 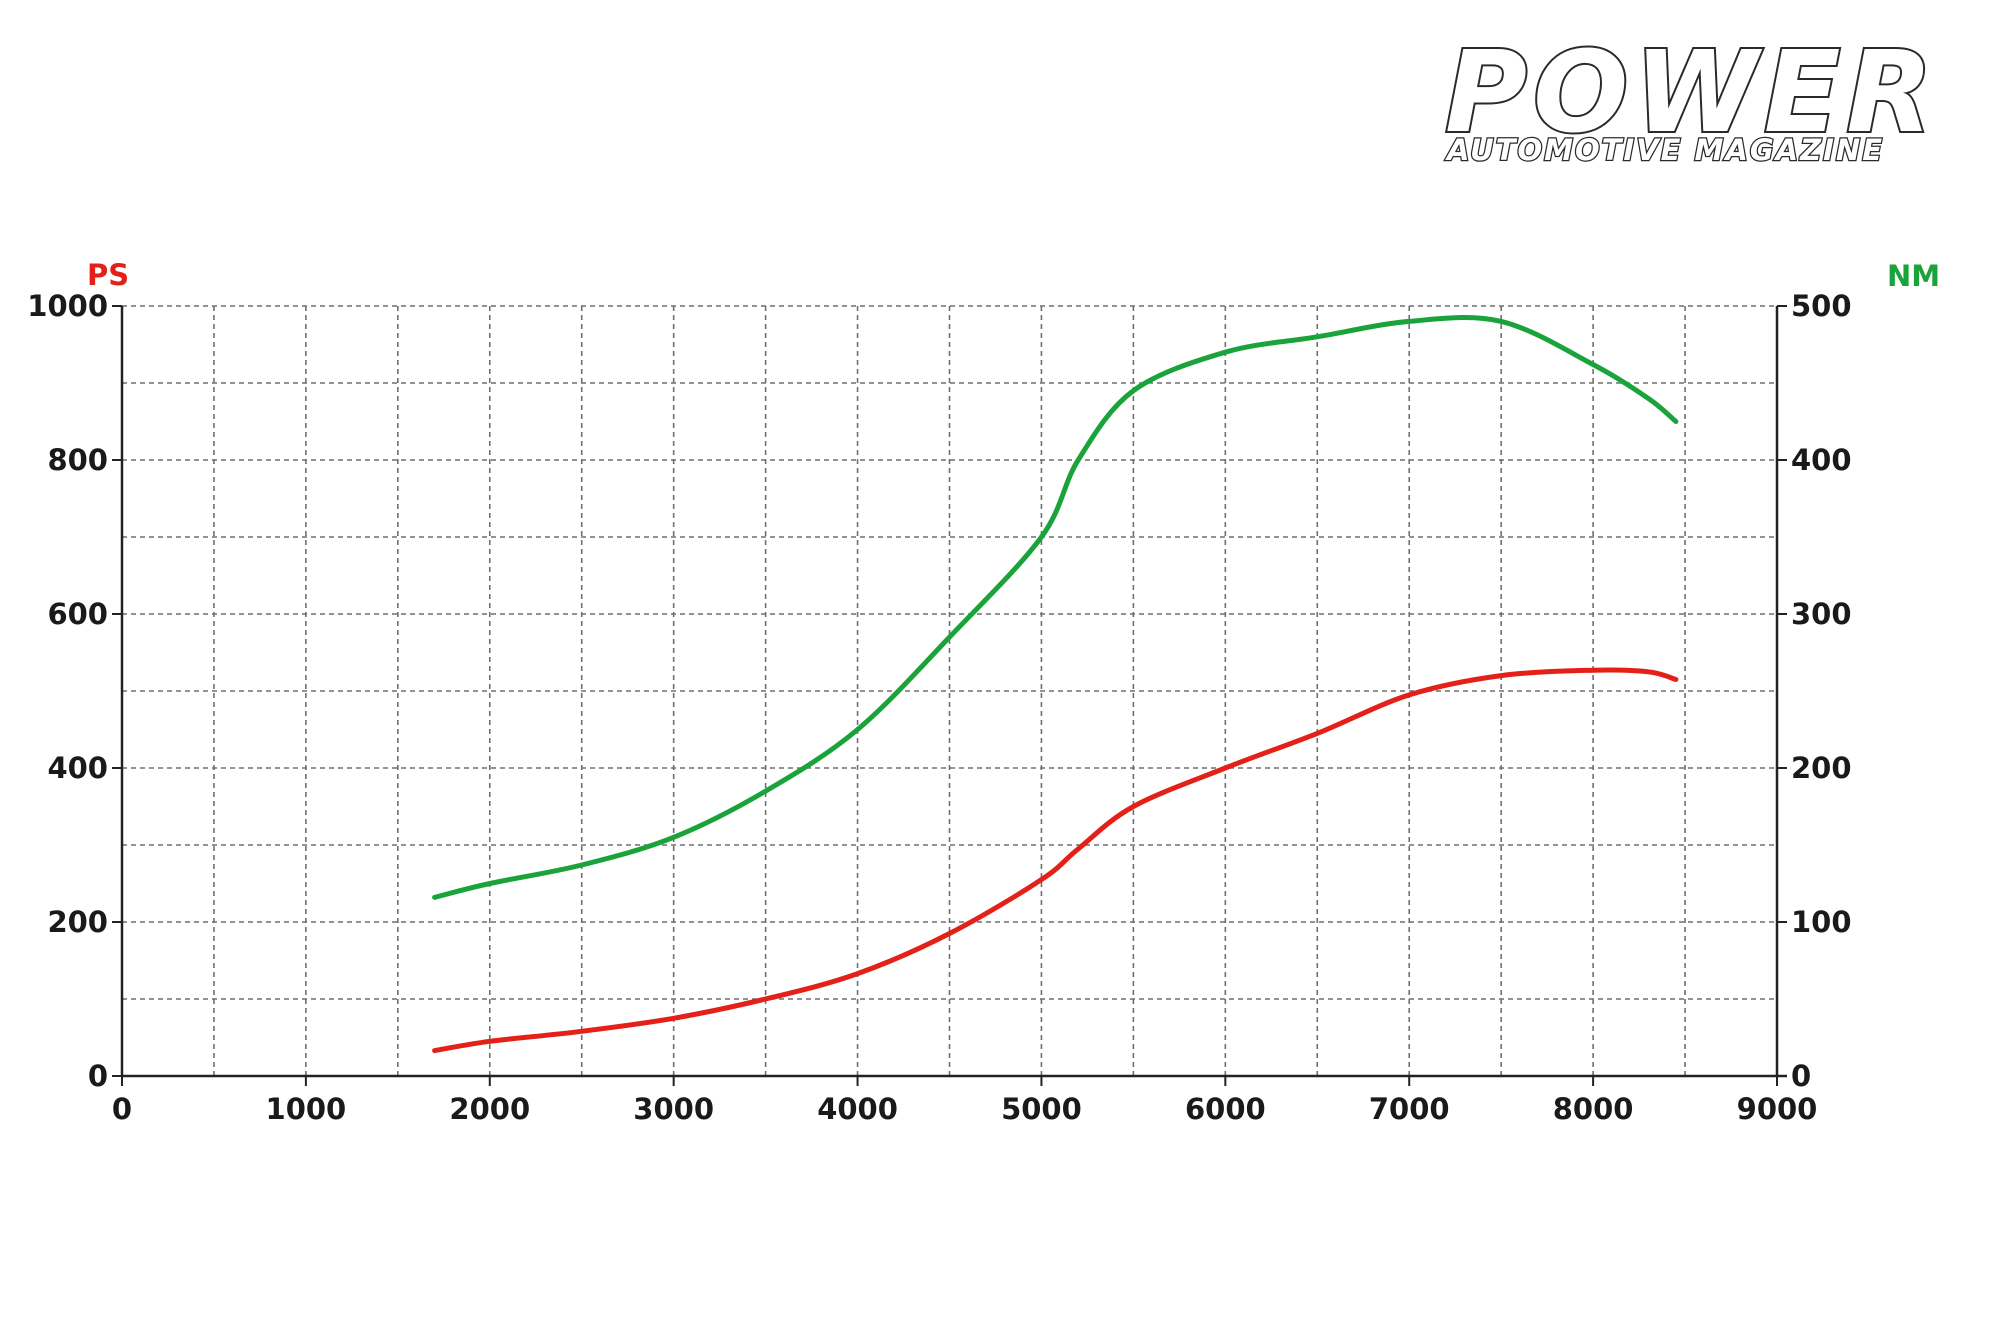 What do you see at coordinates (122, 1109) in the screenshot?
I see `x-tick-label: 0` at bounding box center [122, 1109].